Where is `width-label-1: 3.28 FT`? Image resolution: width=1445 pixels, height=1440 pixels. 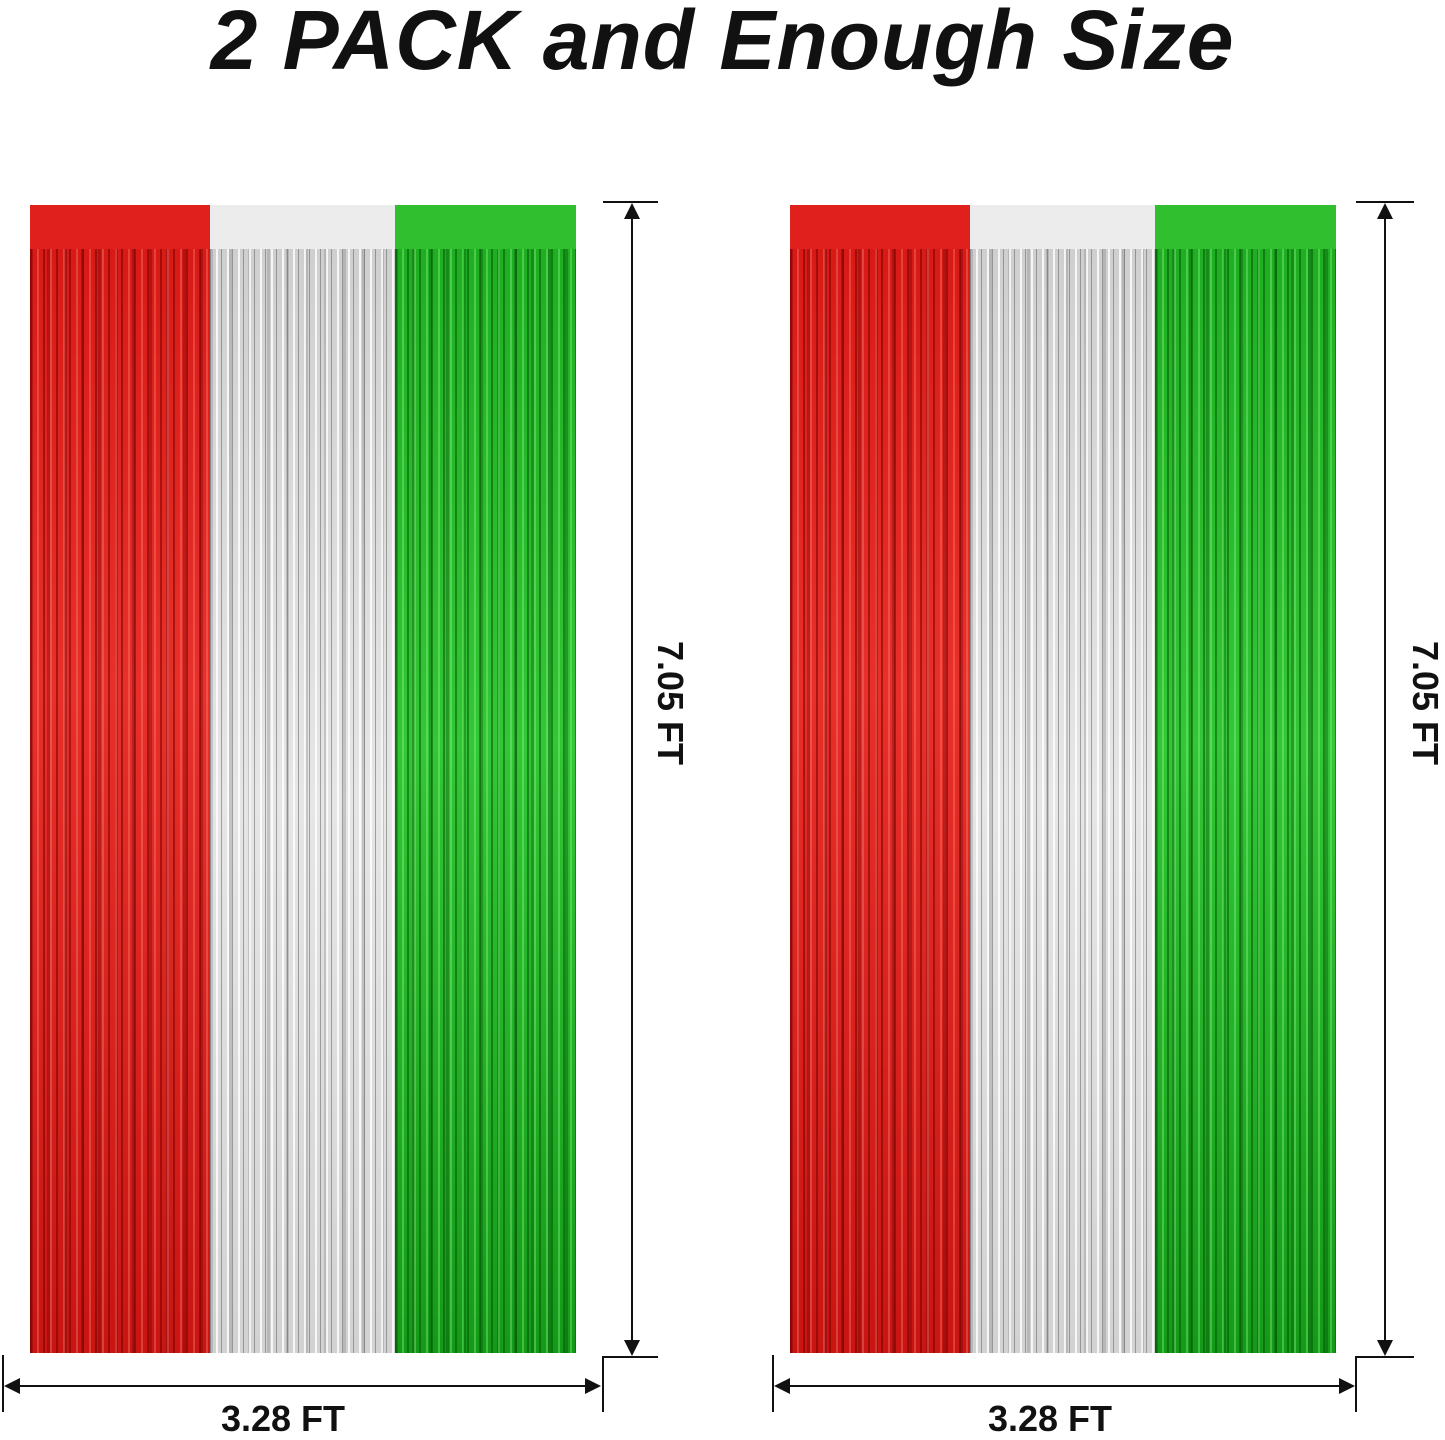 width-label-1: 3.28 FT is located at coordinates (283, 1418).